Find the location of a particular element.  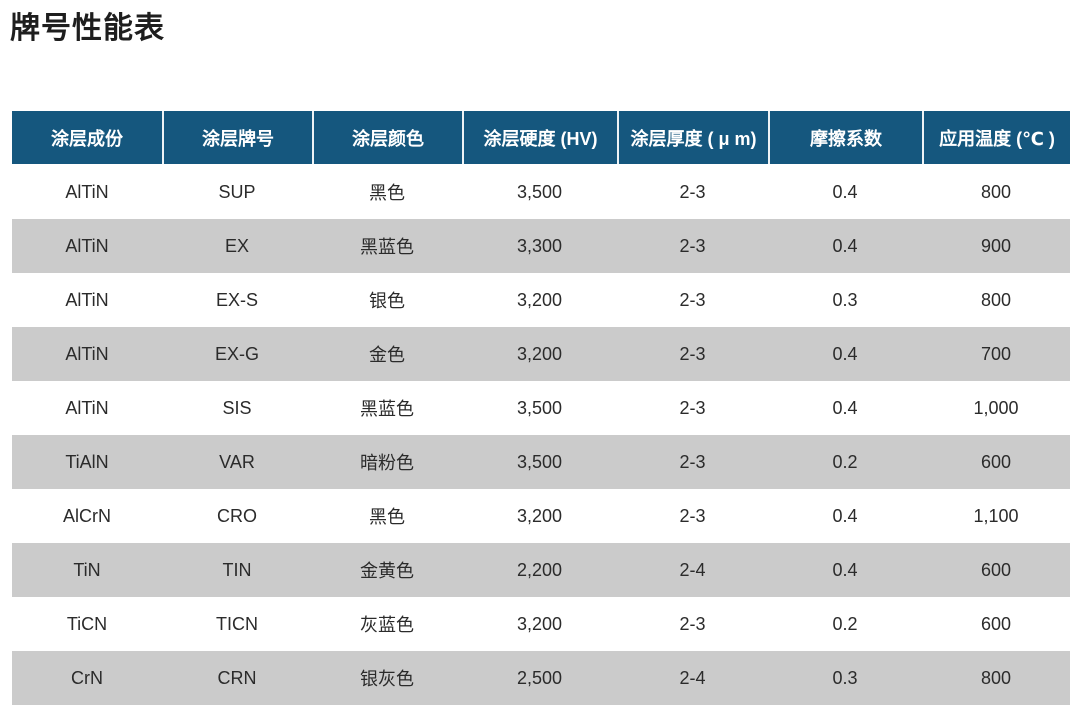

column-header-color: 涂层颜色 is located at coordinates (387, 137).